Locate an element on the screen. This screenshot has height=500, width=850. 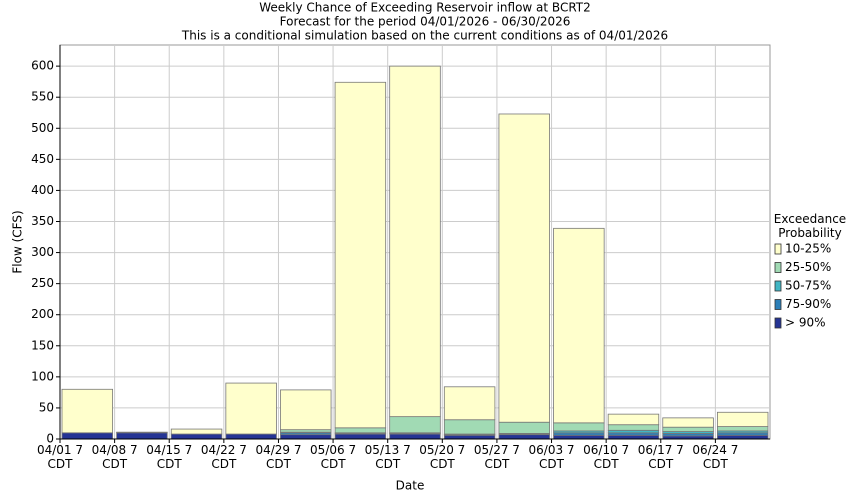
x-tick-label: 05/06 7 CDT is located at coordinates (333, 457).